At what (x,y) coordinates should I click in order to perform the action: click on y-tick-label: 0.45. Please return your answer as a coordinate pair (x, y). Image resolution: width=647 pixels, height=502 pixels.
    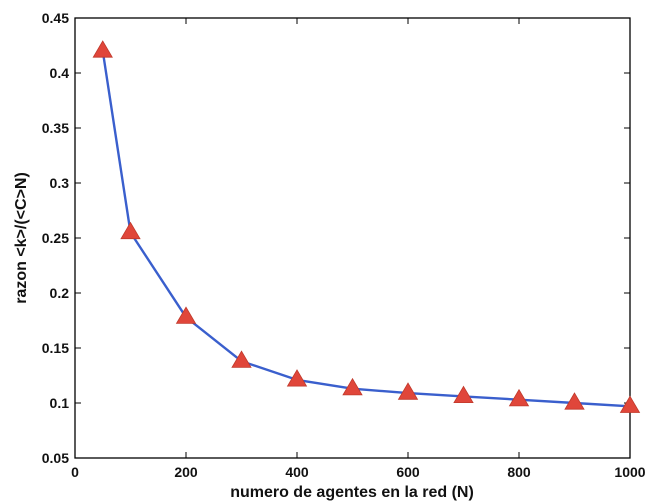
    Looking at the image, I should click on (55, 18).